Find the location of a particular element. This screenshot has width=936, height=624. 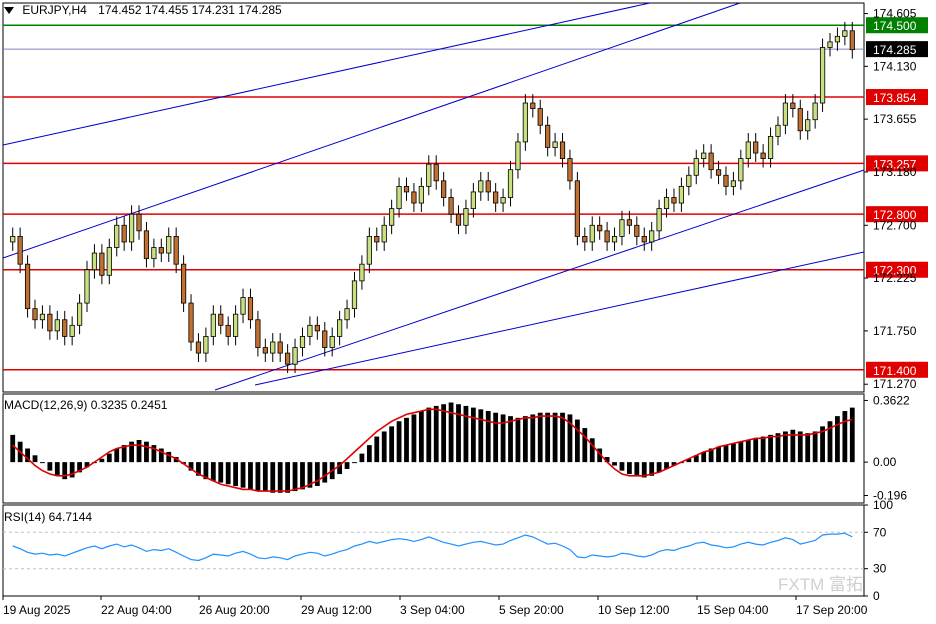

price-tick-label: 173.655 is located at coordinates (895, 119).